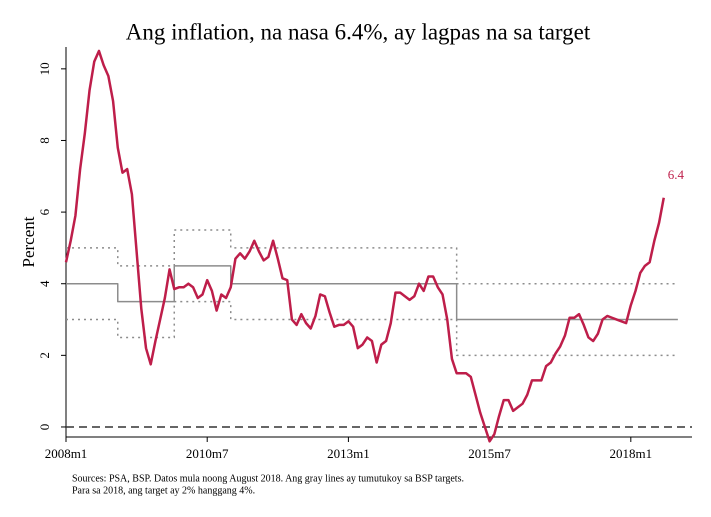 The height and width of the screenshot is (517, 711). What do you see at coordinates (66, 453) in the screenshot?
I see `x-tick-label: 2008m1` at bounding box center [66, 453].